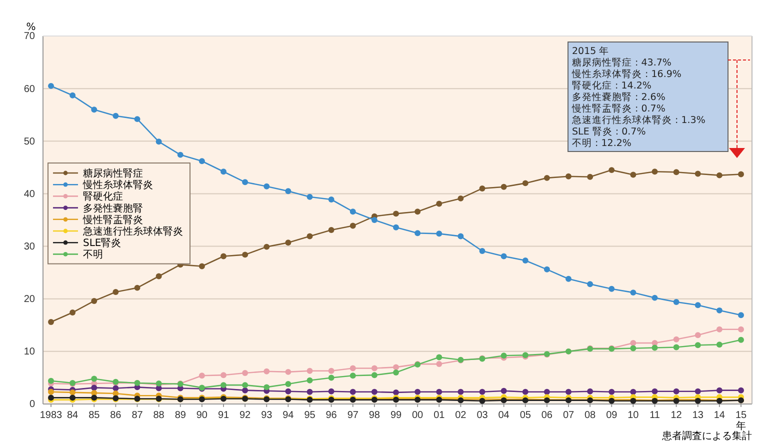  What do you see at coordinates (30, 300) in the screenshot?
I see `y-tick-label: 20` at bounding box center [30, 300].